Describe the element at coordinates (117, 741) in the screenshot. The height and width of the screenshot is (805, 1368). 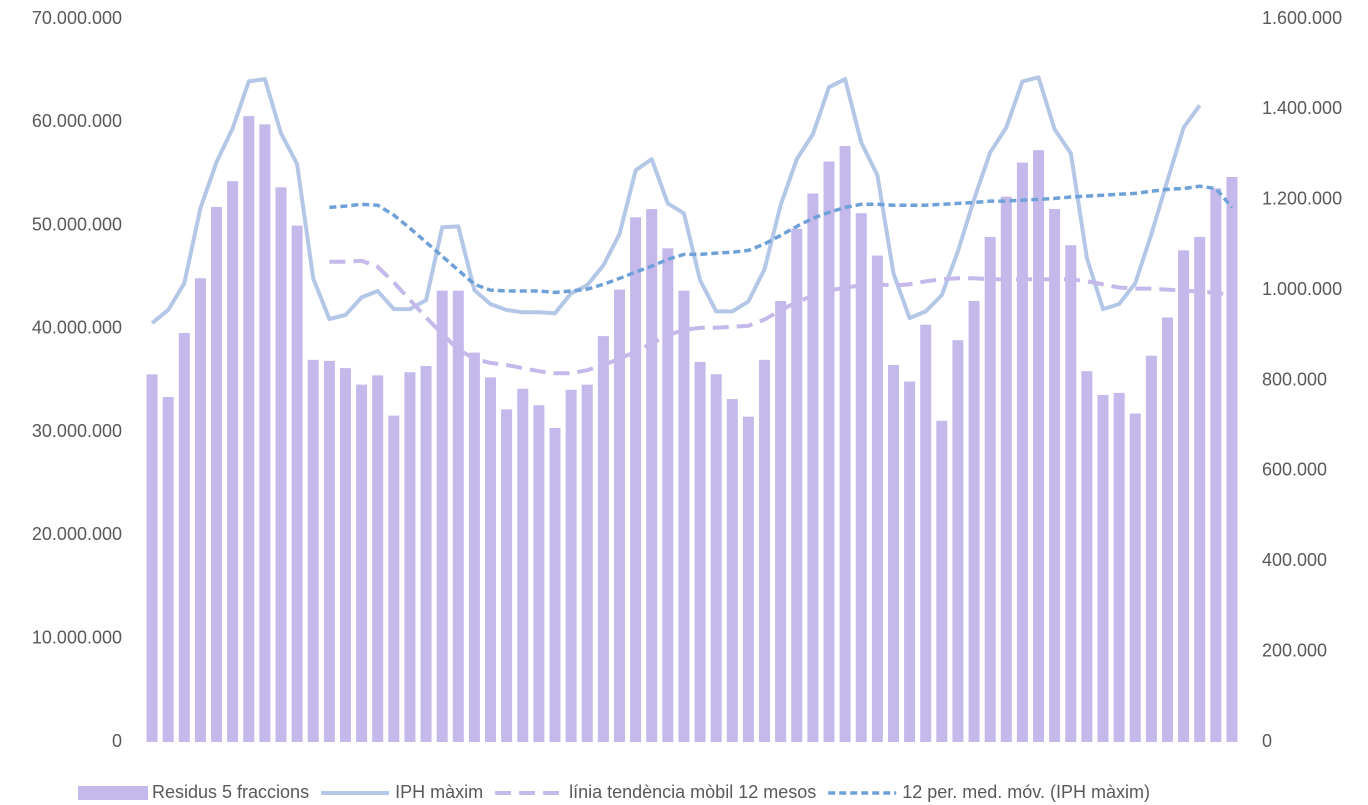
I see `y-tick-label: 0` at that location.